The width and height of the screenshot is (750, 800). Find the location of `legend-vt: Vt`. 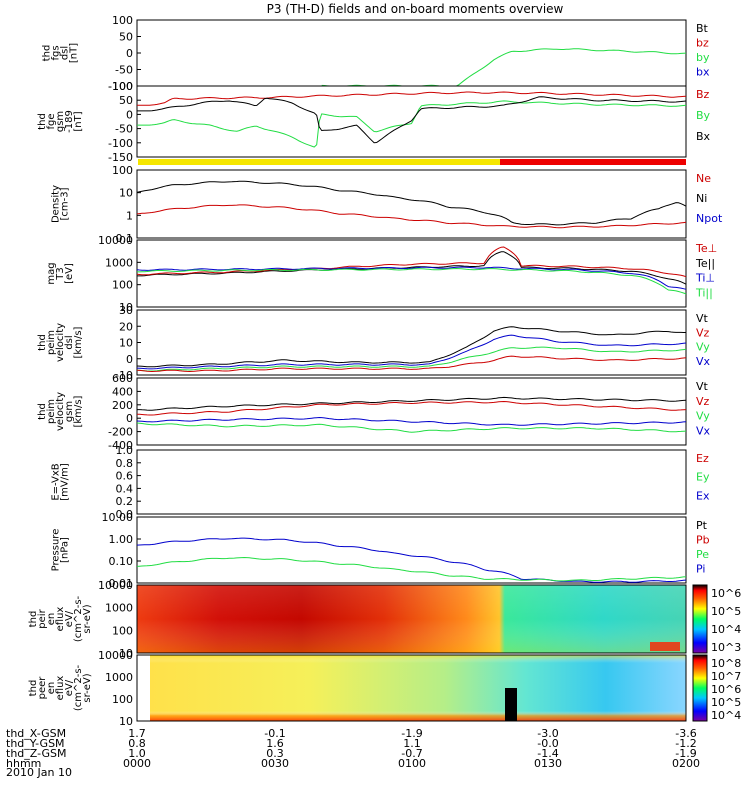

legend-vt: Vt is located at coordinates (702, 318).